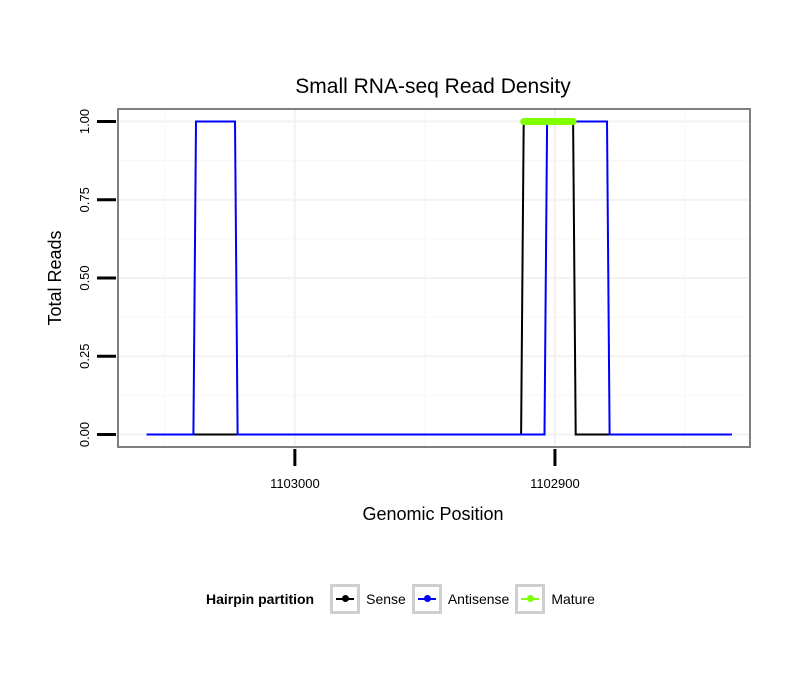 The image size is (810, 690). I want to click on legend-item-sense: Sense, so click(368, 599).